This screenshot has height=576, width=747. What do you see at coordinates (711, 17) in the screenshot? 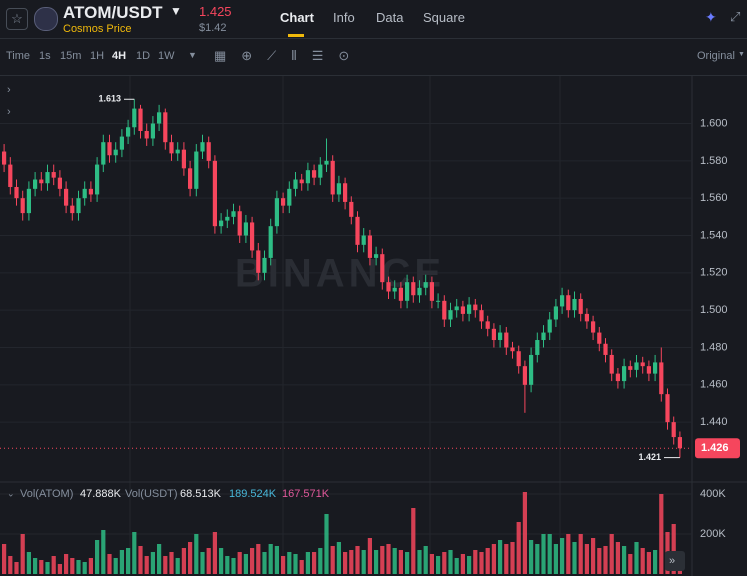
I see `ai-icon: ✦` at bounding box center [711, 17].